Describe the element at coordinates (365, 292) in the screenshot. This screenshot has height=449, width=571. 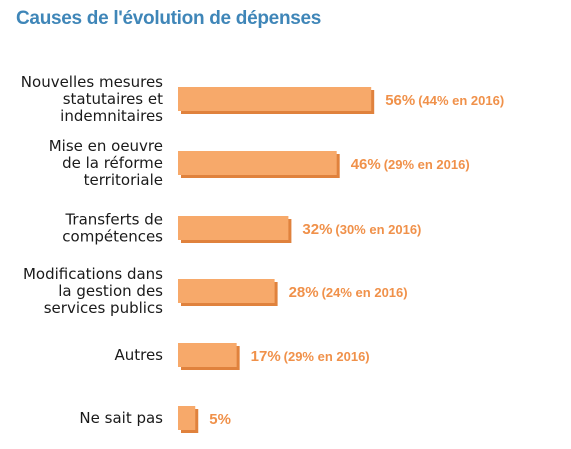
I see `comparison-label: (24% en 2016)` at that location.